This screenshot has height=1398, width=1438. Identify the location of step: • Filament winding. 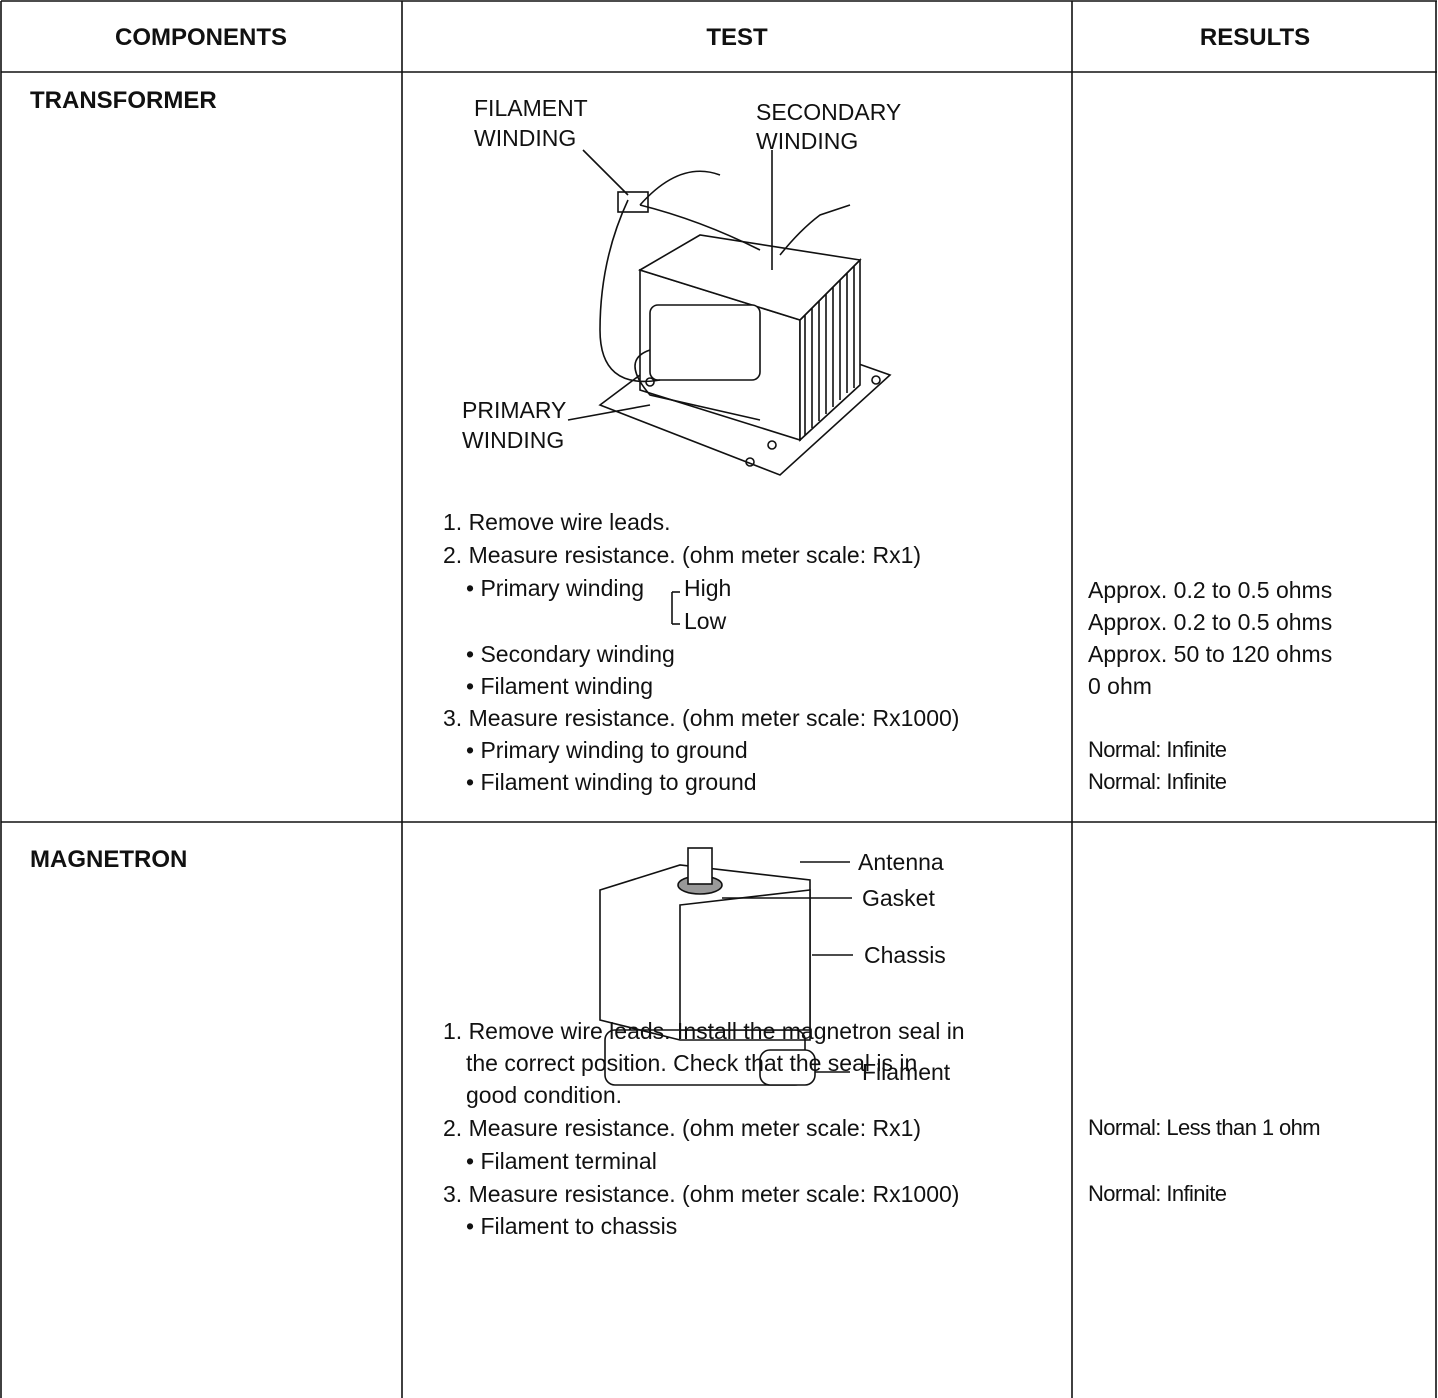
(560, 686).